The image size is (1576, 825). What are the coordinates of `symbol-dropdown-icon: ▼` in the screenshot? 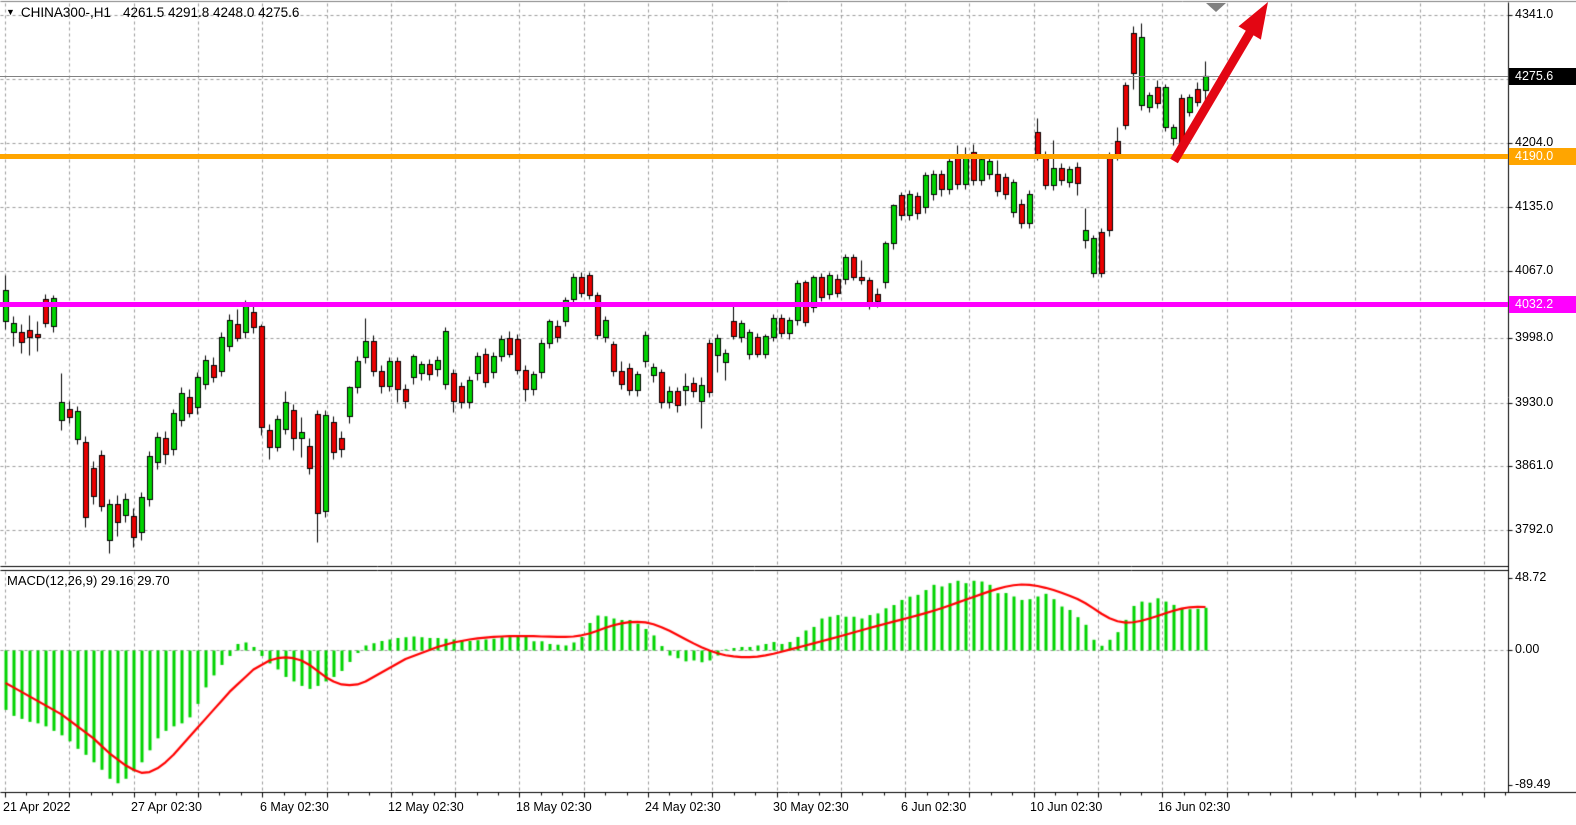 It's located at (10, 12).